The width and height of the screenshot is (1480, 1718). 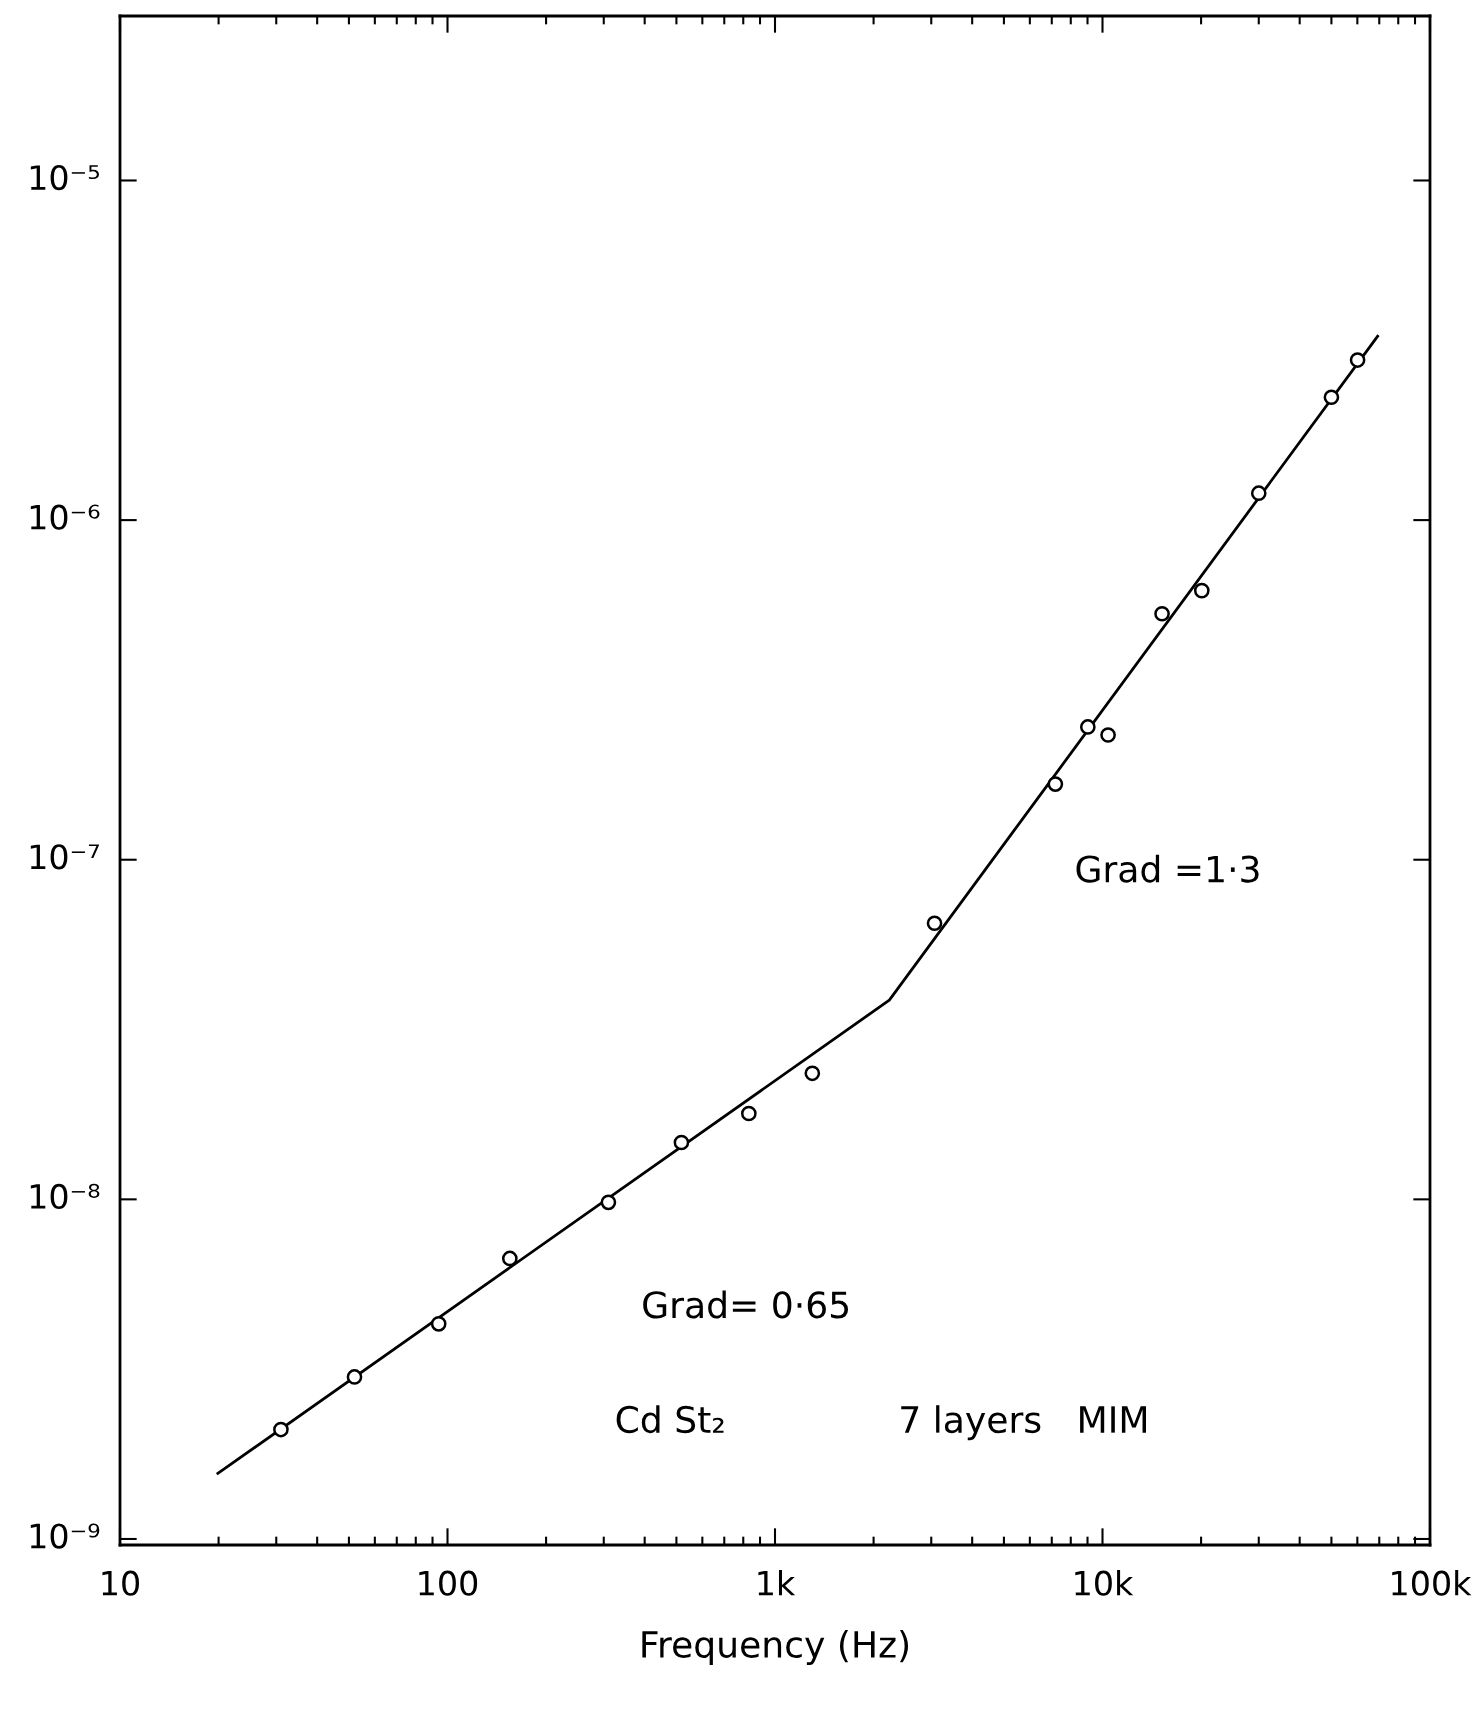 What do you see at coordinates (1104, 1583) in the screenshot?
I see `x-tick-label: 10k` at bounding box center [1104, 1583].